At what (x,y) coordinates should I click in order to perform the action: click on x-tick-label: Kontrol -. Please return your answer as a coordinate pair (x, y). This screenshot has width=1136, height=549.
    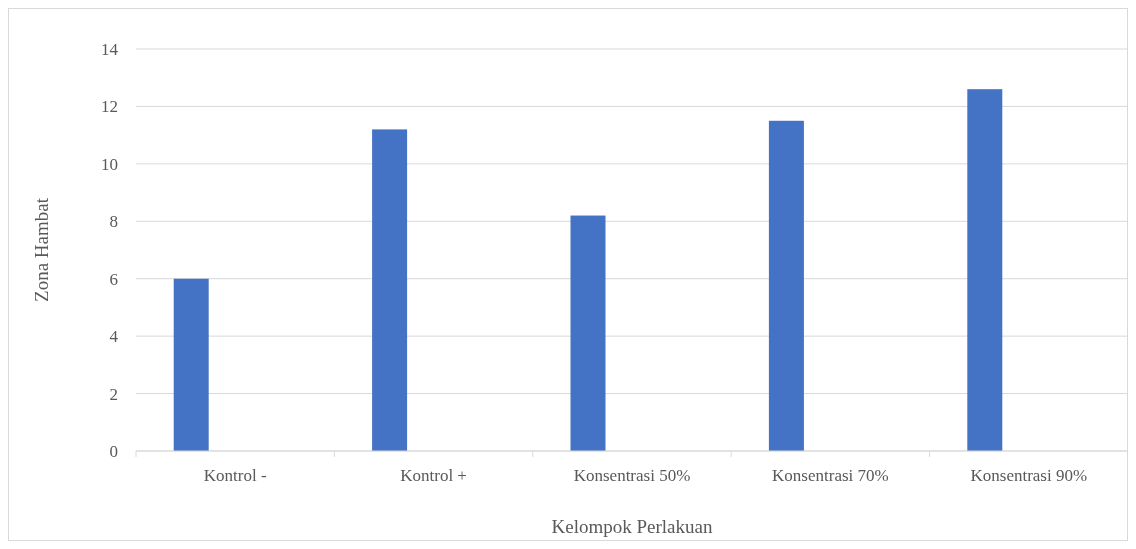
    Looking at the image, I should click on (235, 475).